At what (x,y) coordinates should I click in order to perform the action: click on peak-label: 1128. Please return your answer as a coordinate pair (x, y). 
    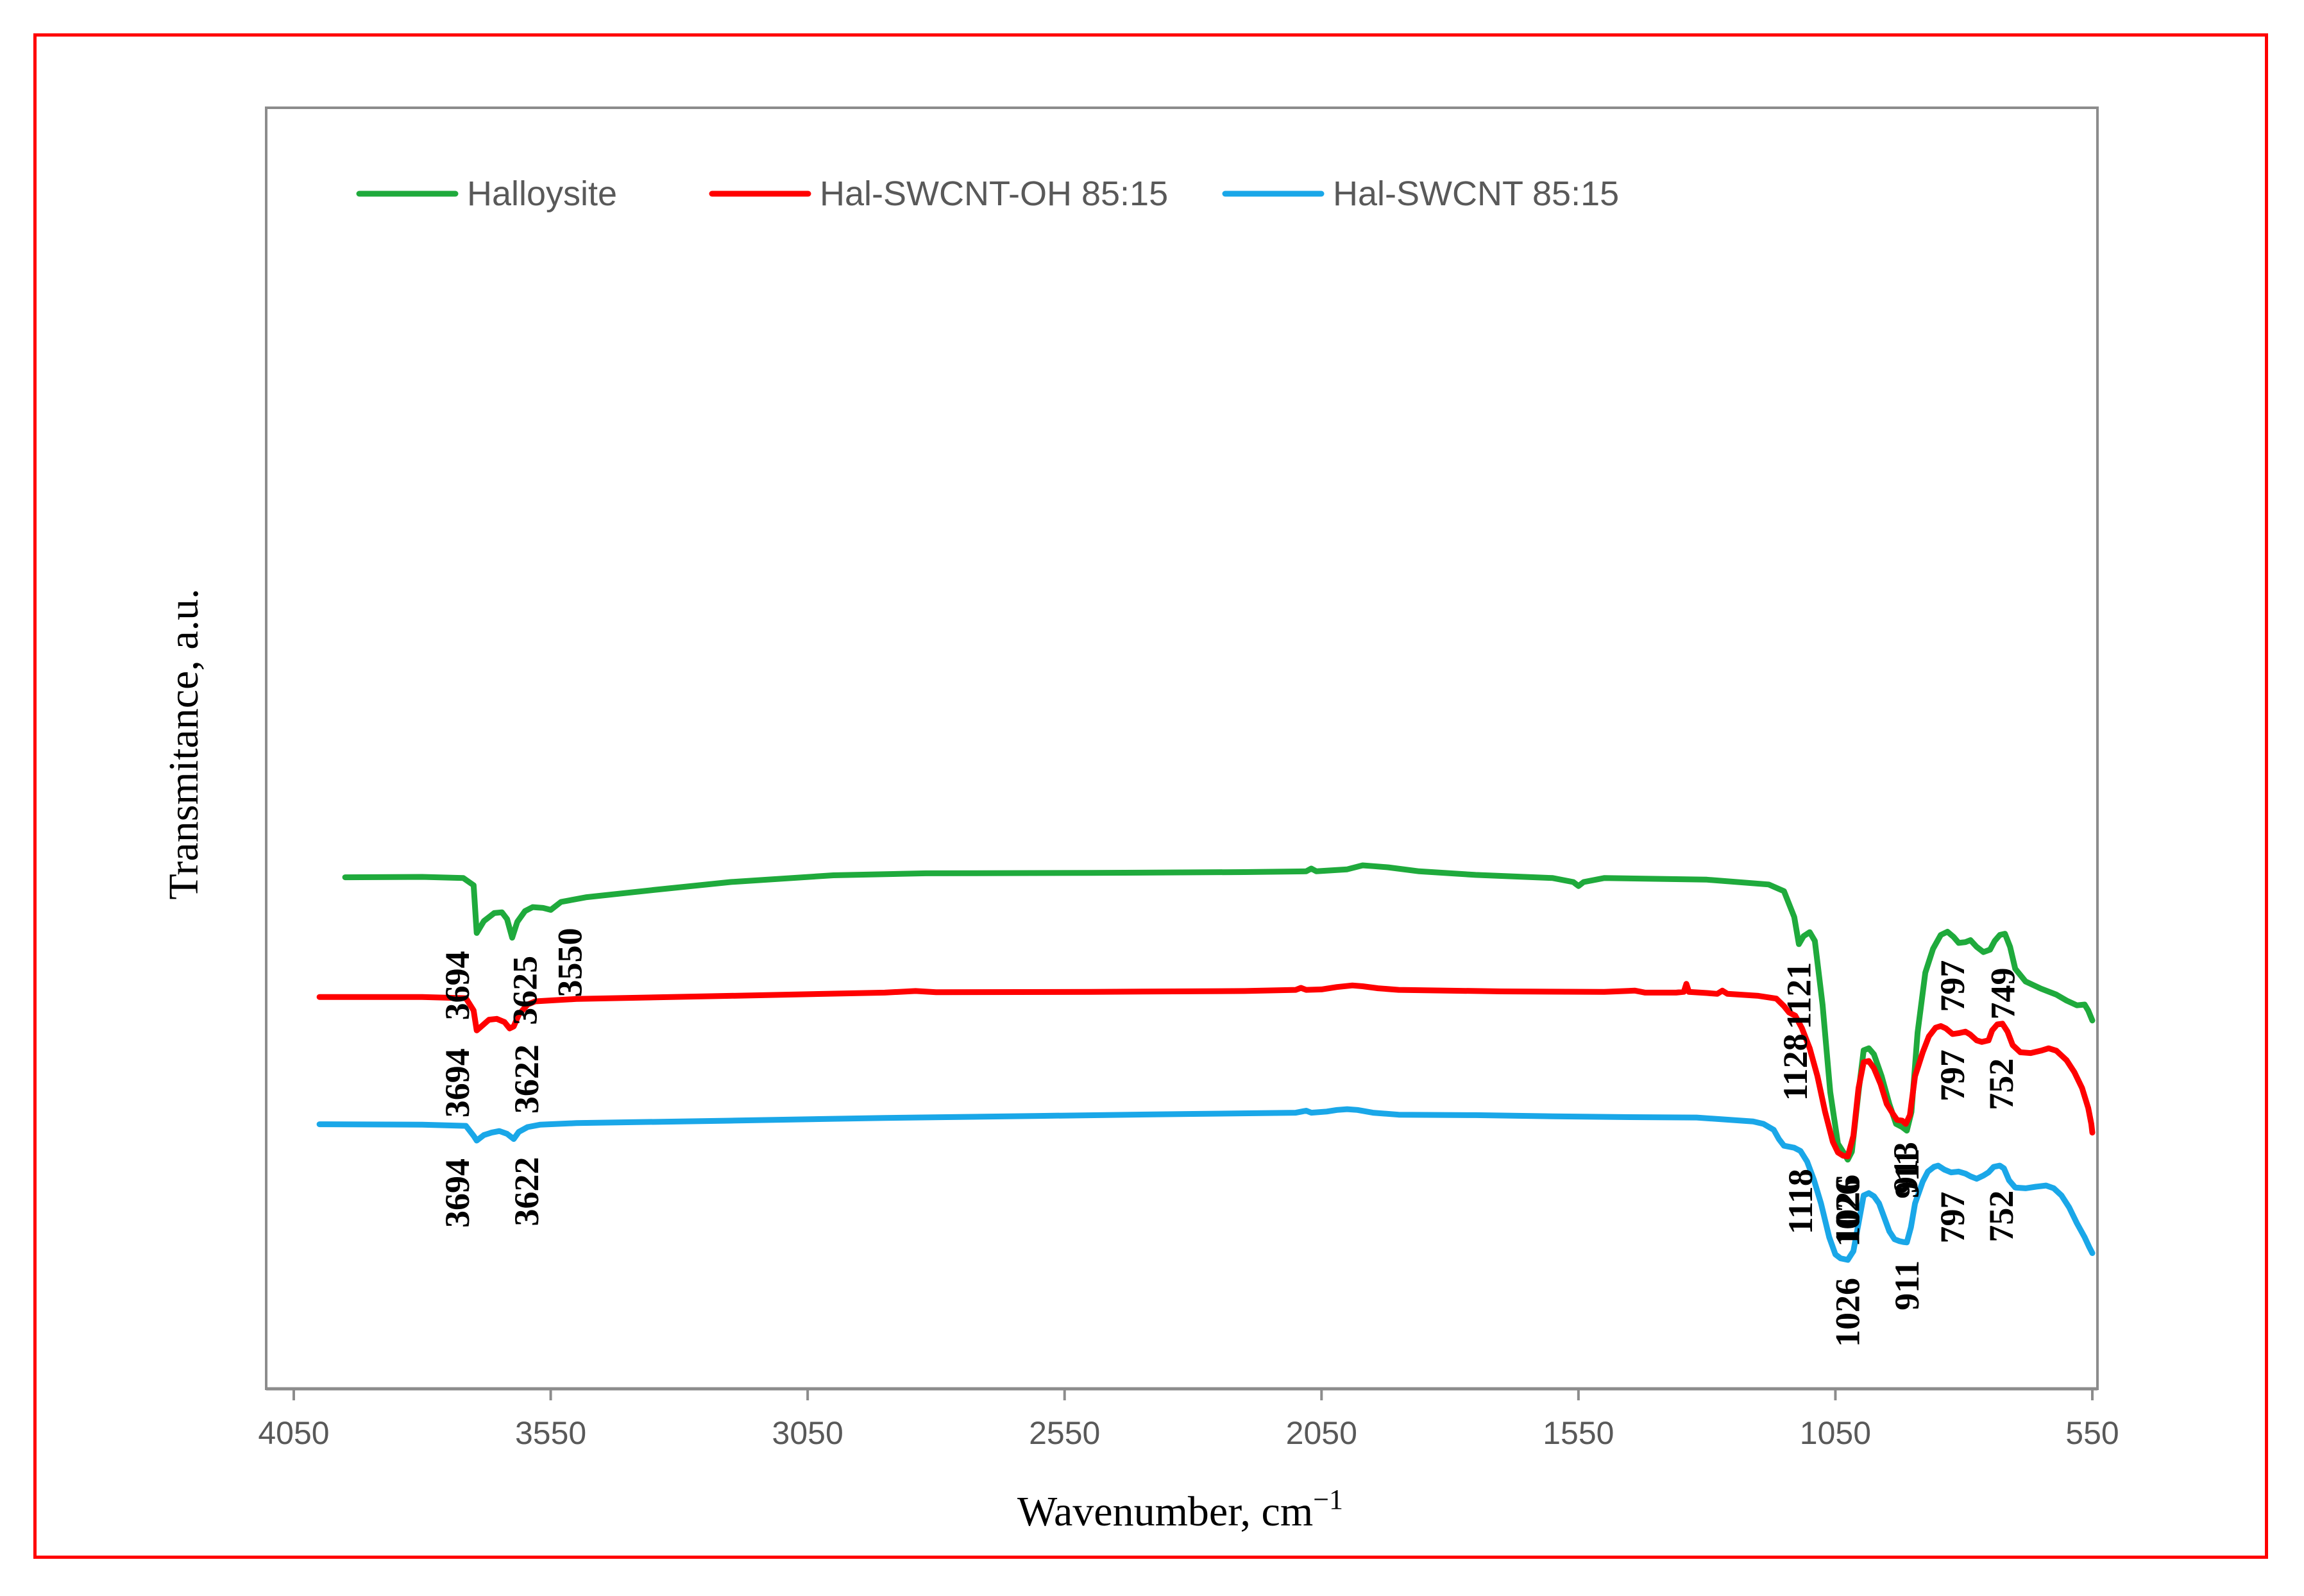
    Looking at the image, I should click on (1796, 1067).